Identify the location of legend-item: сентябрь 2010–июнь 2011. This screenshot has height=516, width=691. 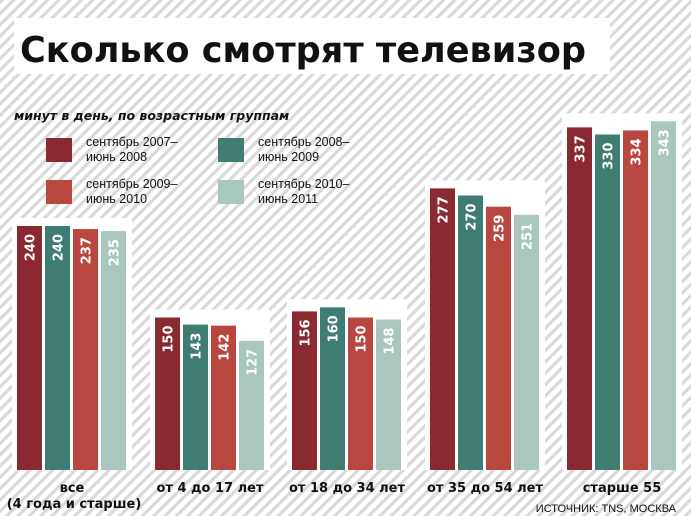
(284, 191).